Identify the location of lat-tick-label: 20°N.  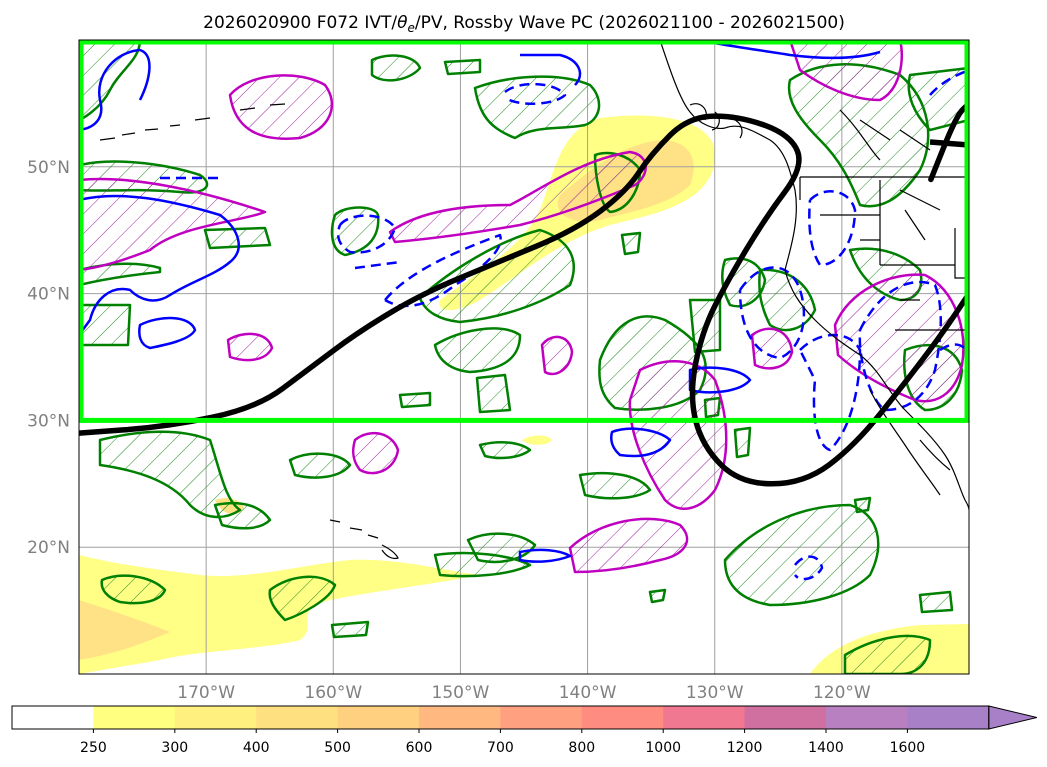
(48, 548).